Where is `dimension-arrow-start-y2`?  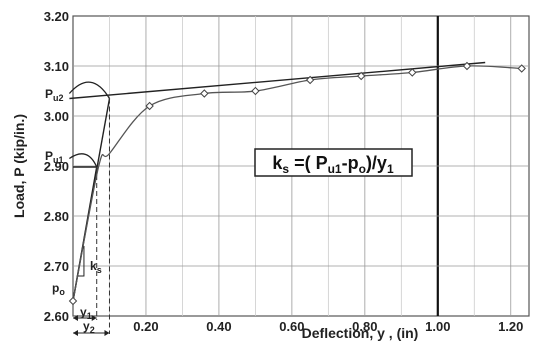 dimension-arrow-start-y2 is located at coordinates (75, 333).